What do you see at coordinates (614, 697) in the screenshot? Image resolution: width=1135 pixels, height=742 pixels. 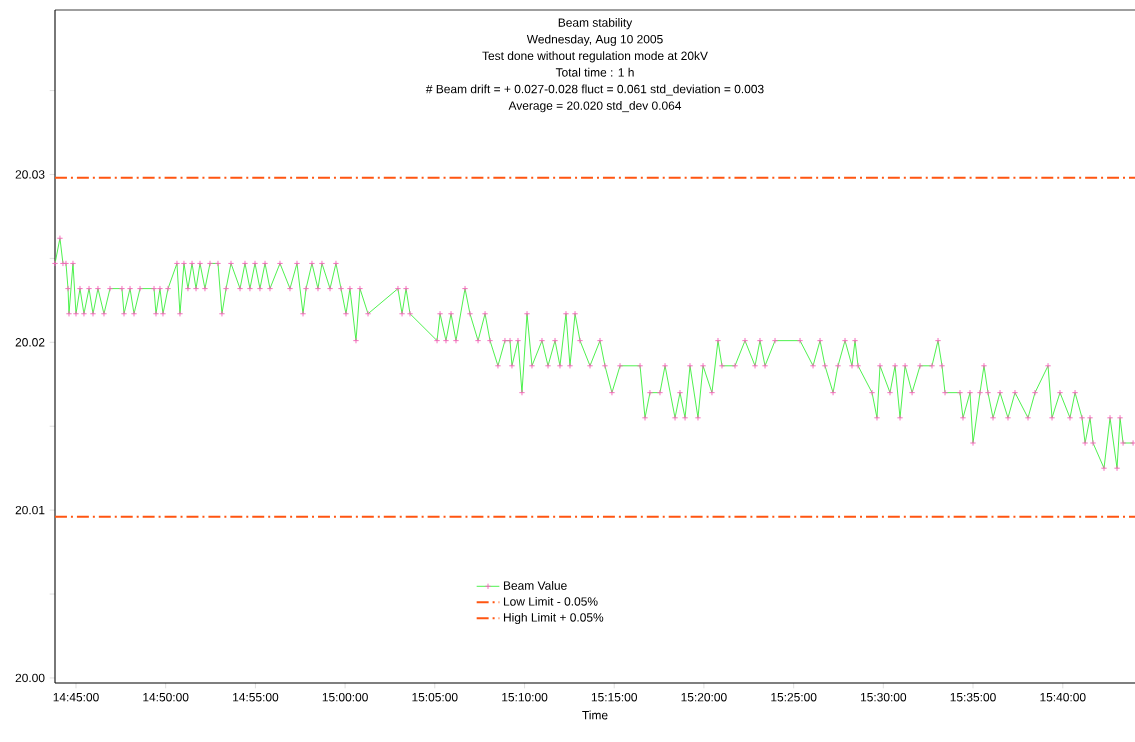 I see `x-tick-label: 15:15:00` at bounding box center [614, 697].